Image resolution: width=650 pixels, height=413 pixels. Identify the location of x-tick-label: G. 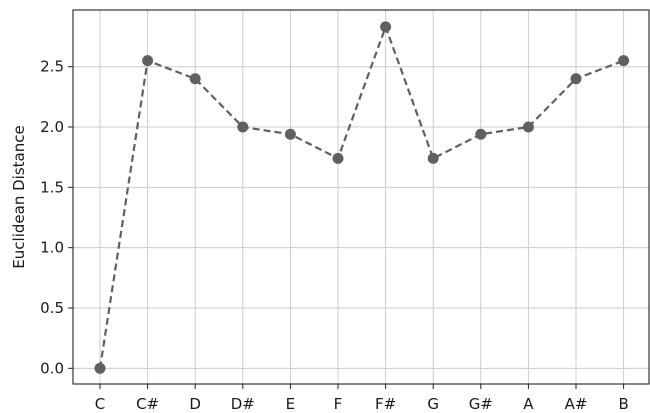
(433, 404).